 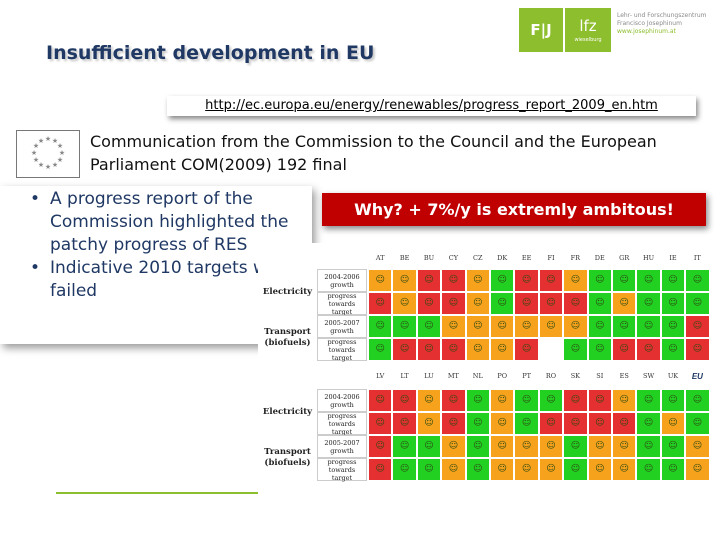 What do you see at coordinates (624, 258) in the screenshot?
I see `country-header-gr: GR` at bounding box center [624, 258].